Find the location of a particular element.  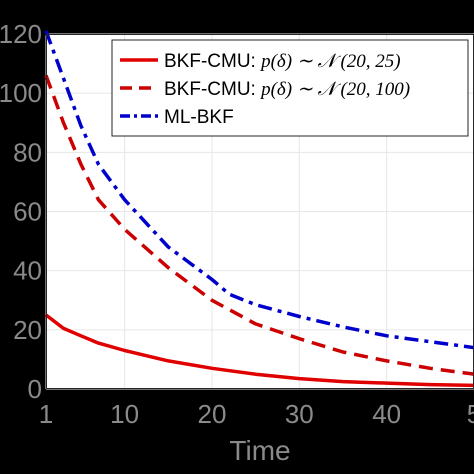

x-axis-label: Time is located at coordinates (259, 450).